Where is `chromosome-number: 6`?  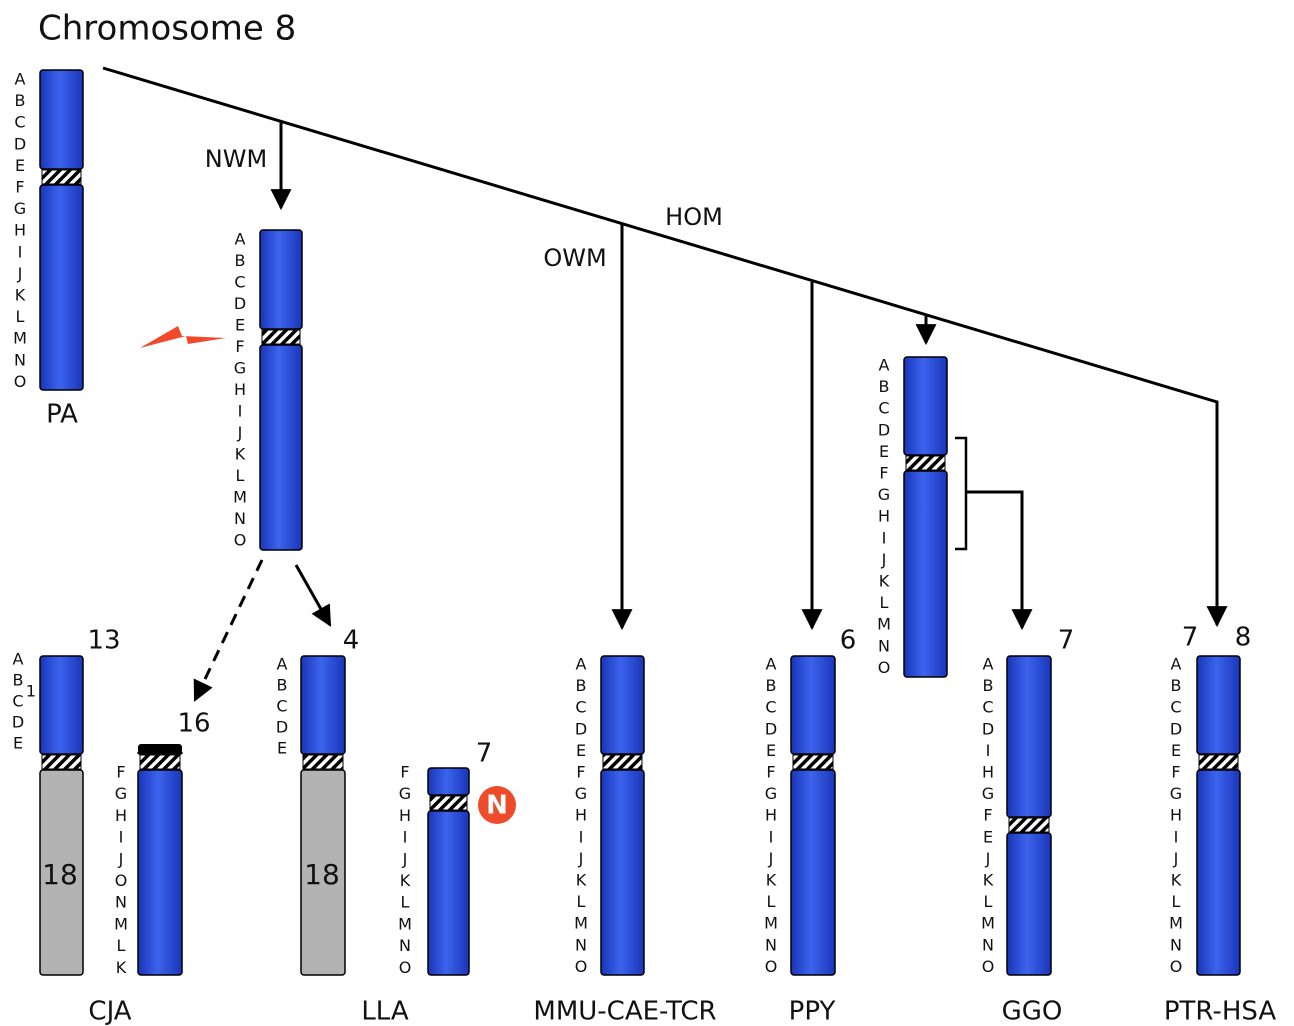
chromosome-number: 6 is located at coordinates (848, 641).